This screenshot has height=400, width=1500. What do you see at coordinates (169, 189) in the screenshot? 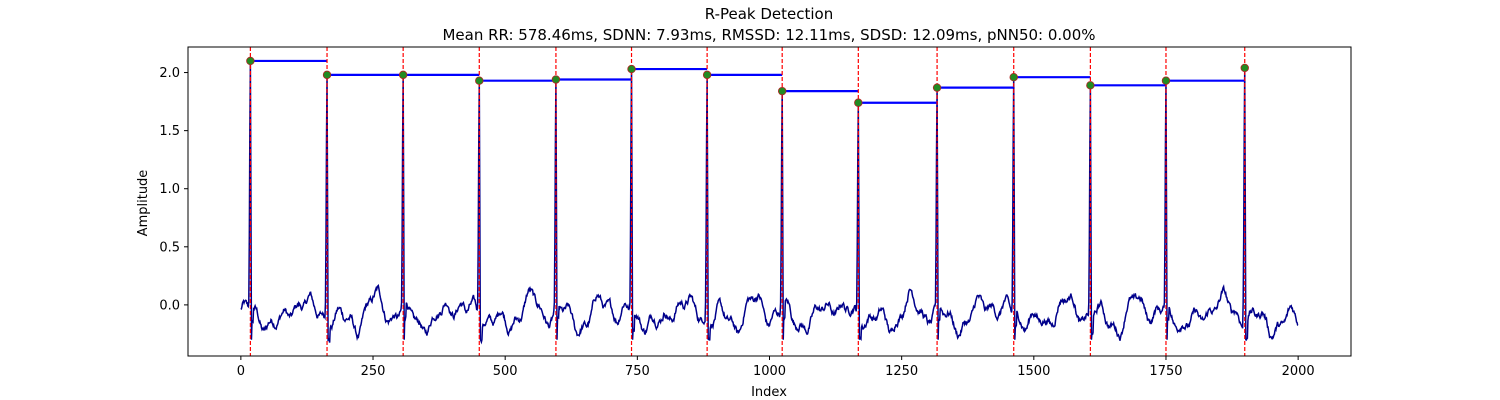
I see `y-tick-label: 1.0` at bounding box center [169, 189].